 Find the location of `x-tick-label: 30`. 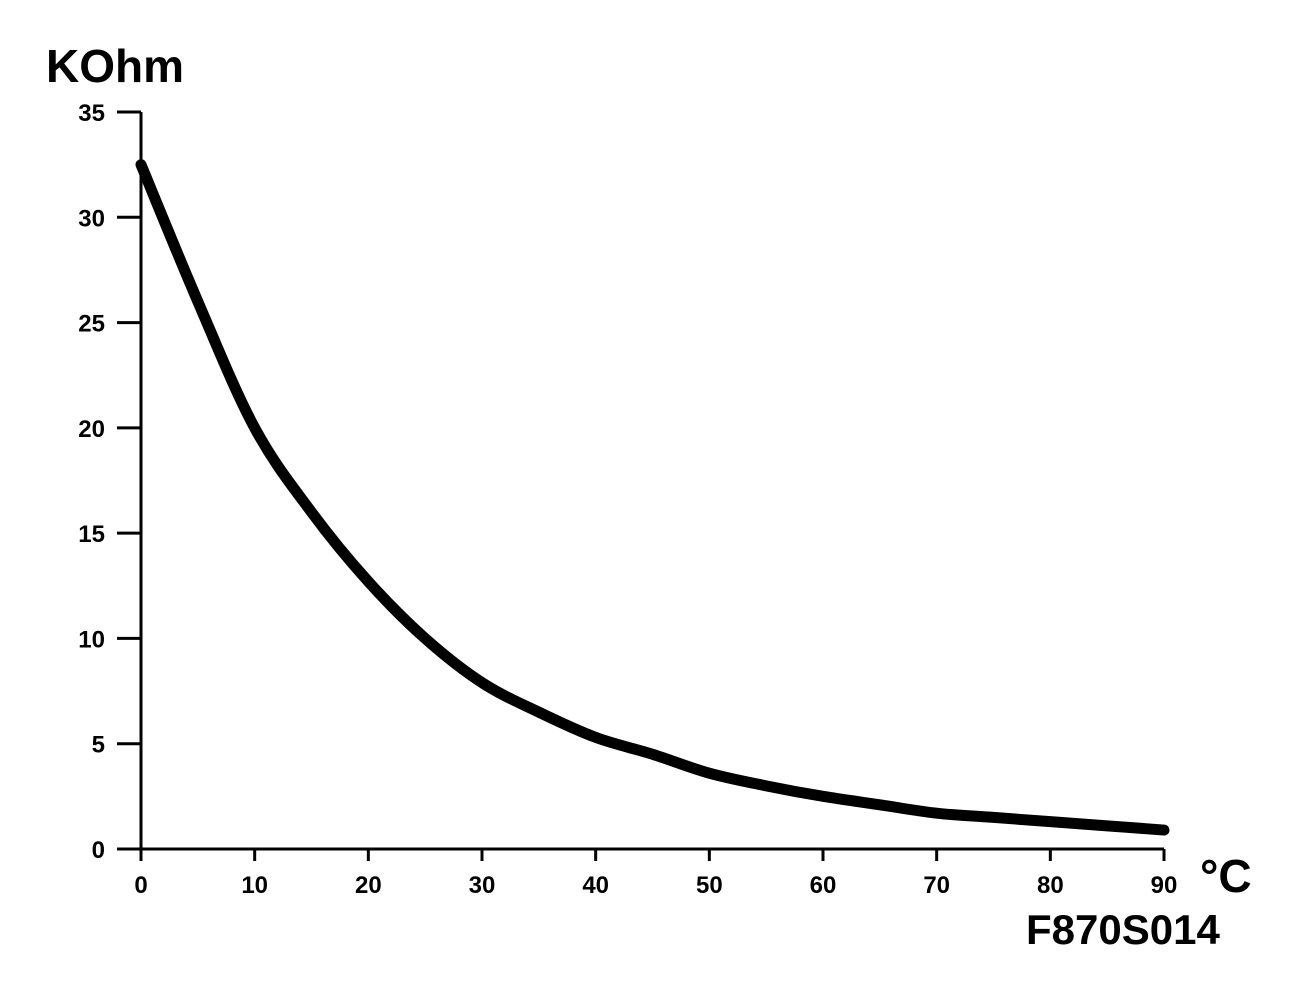

x-tick-label: 30 is located at coordinates (482, 885).